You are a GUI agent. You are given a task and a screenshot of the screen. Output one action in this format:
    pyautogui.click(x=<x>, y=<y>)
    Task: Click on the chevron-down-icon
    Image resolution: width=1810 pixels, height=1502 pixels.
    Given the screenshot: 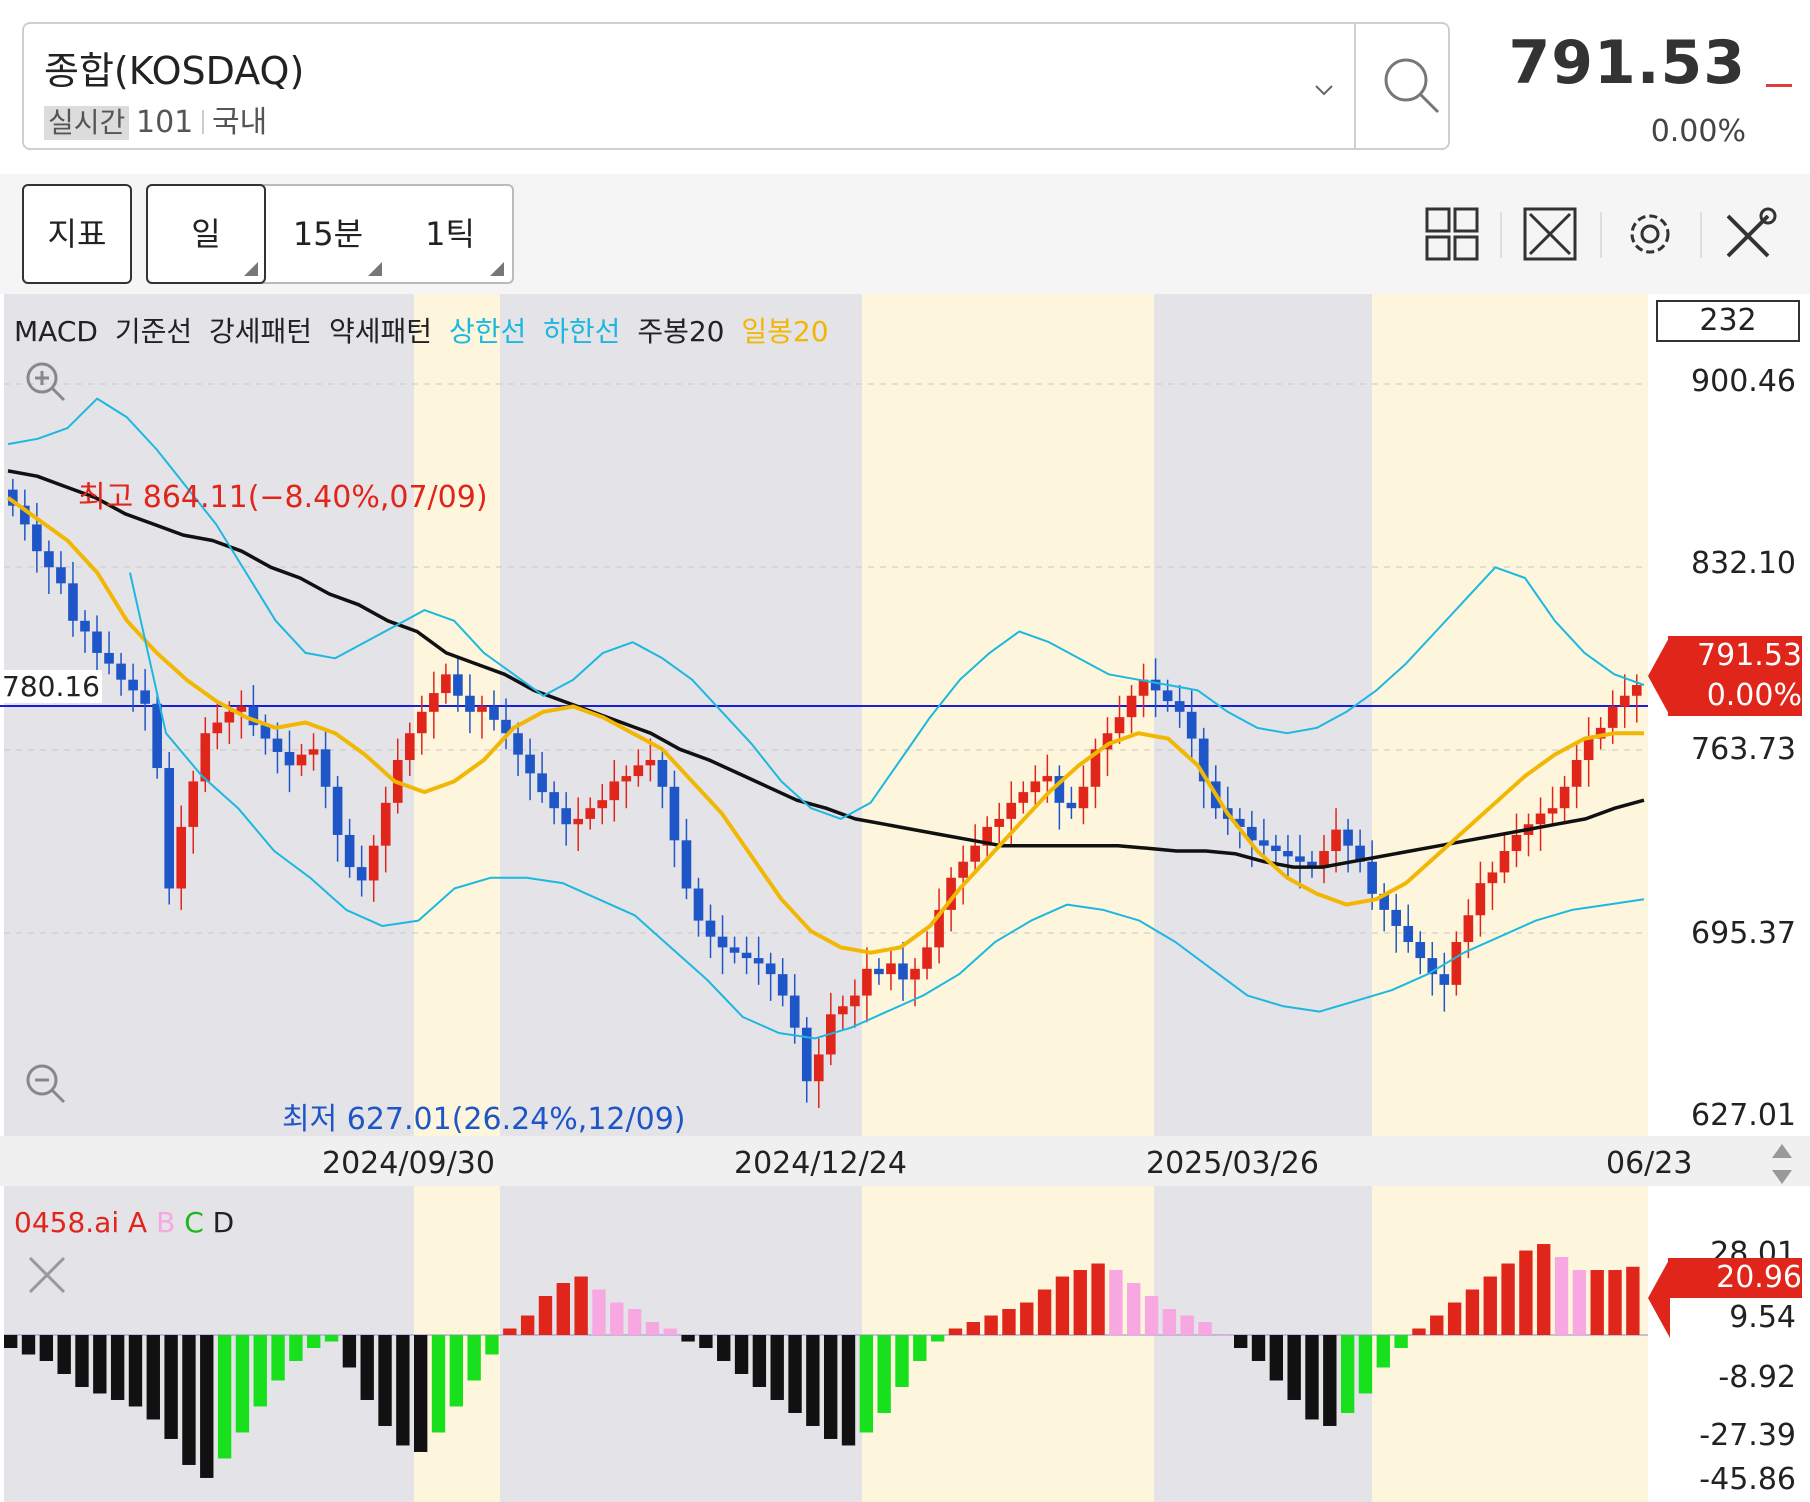 What is the action you would take?
    pyautogui.click(x=1324, y=90)
    